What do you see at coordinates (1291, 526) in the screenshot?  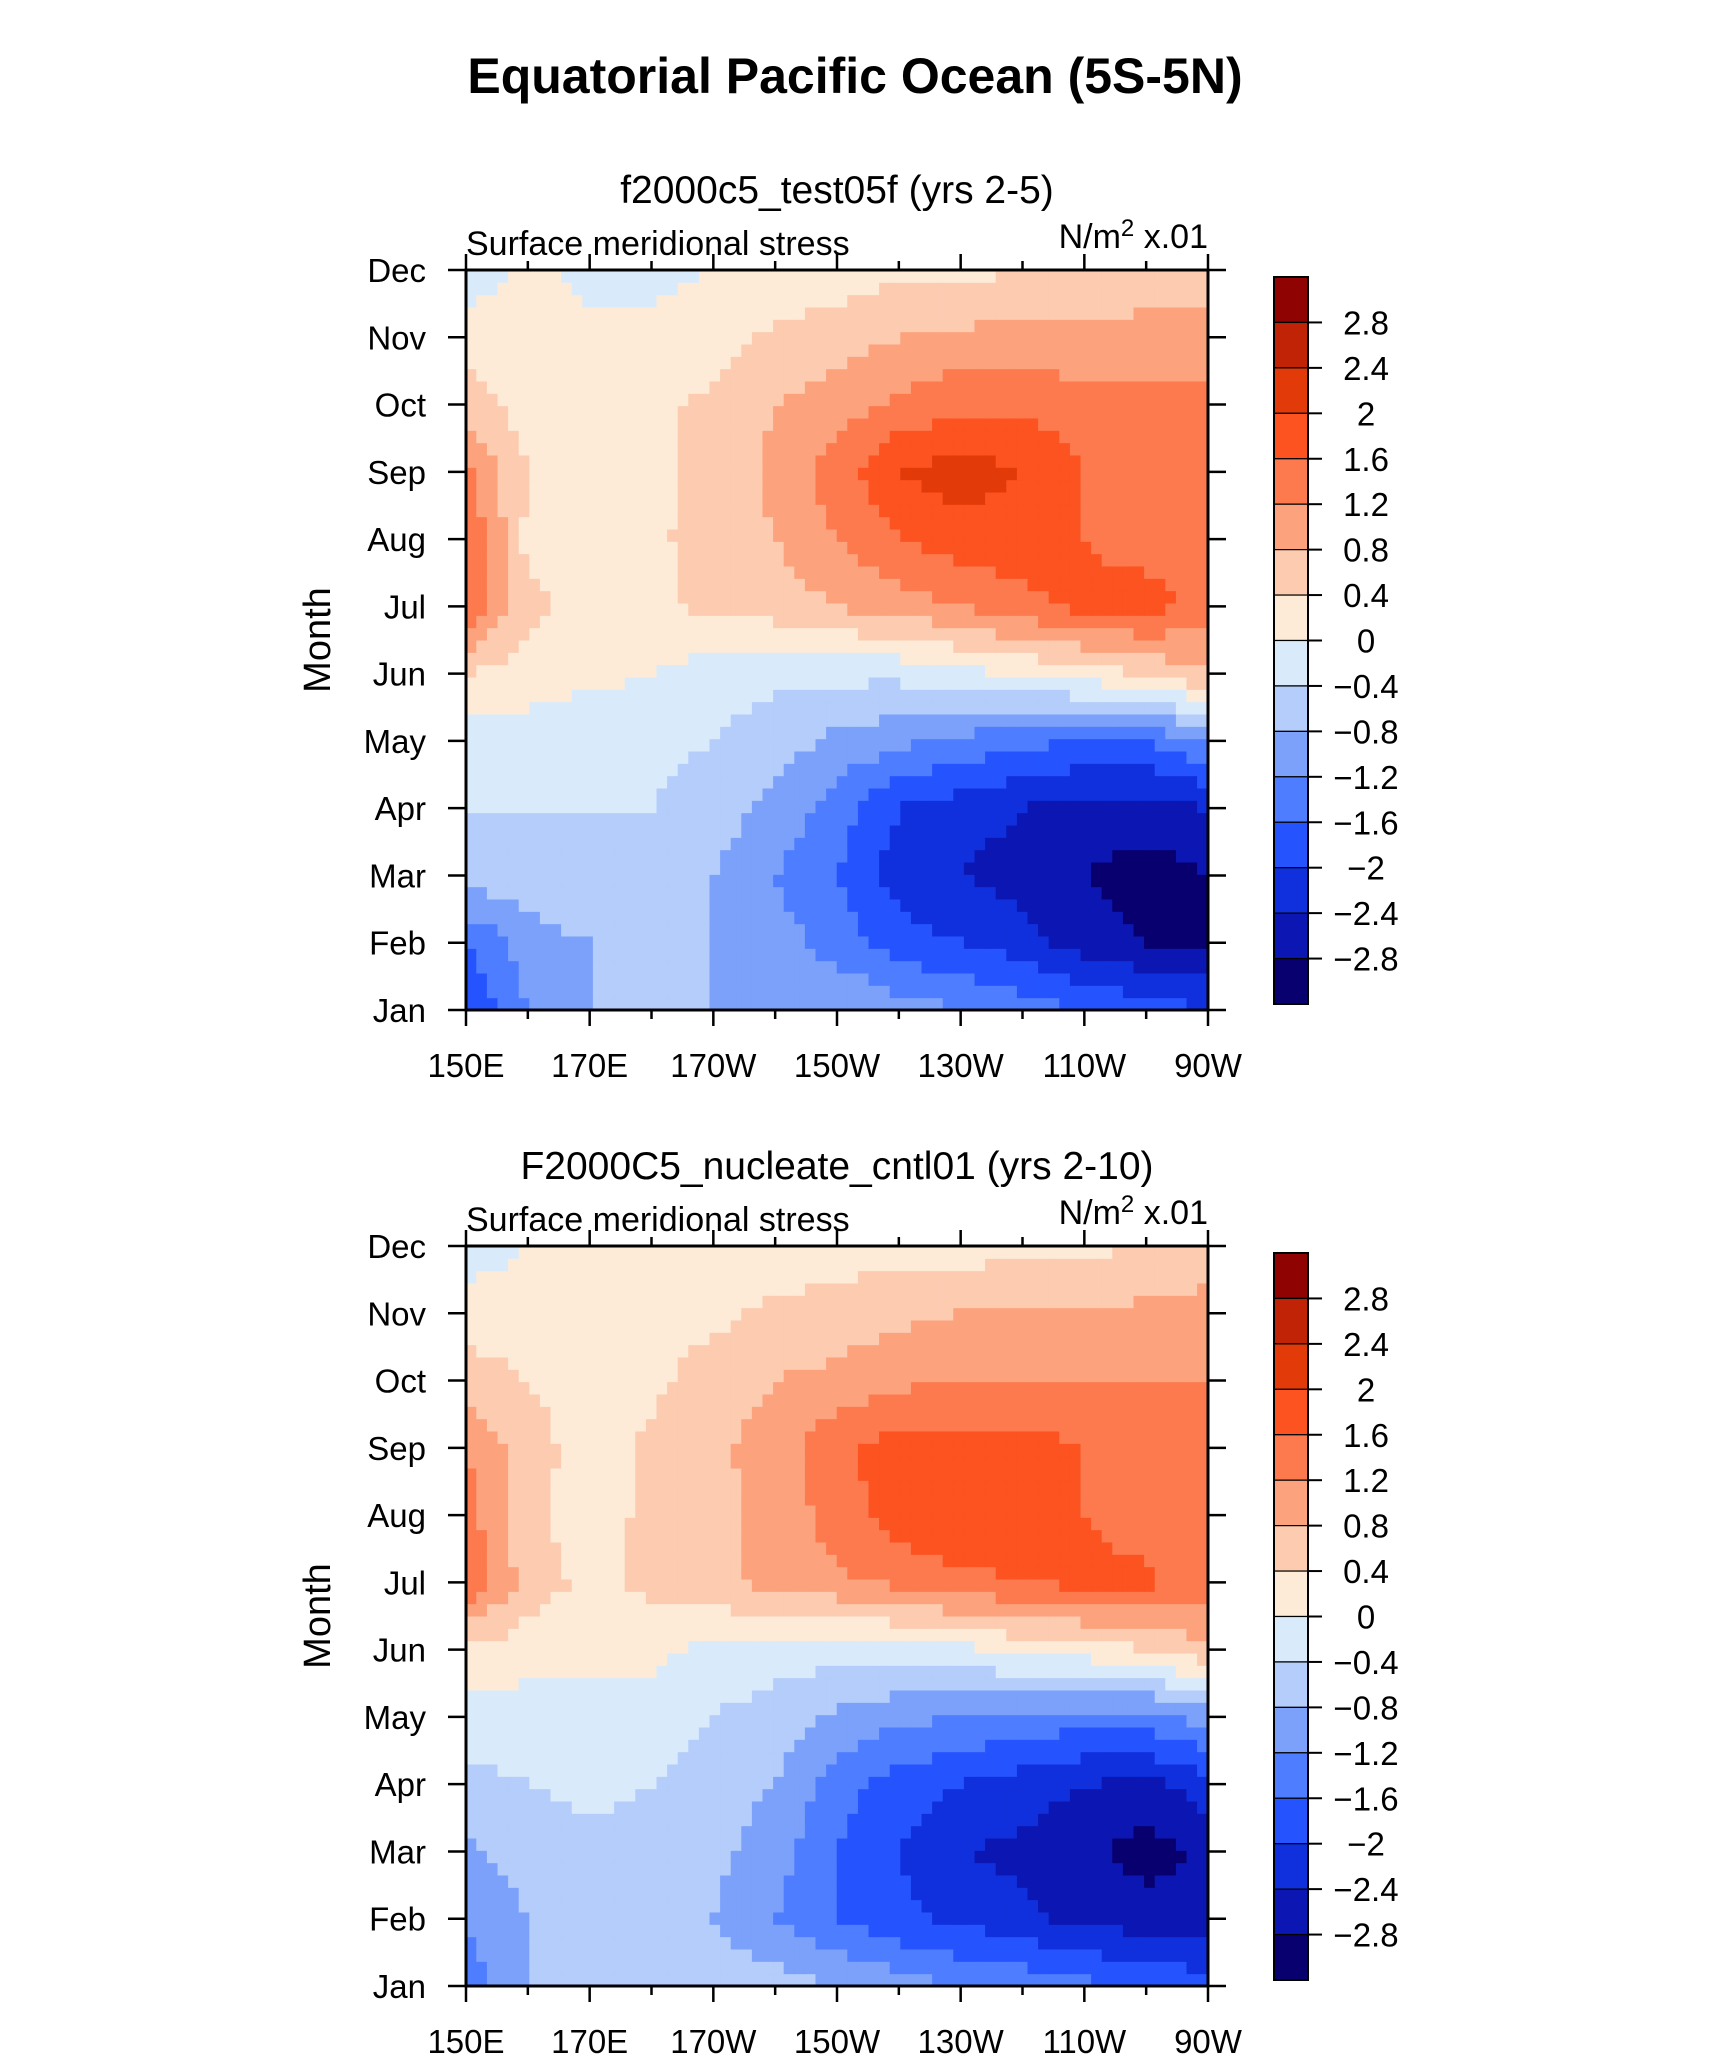 I see `colorbar-swatch` at bounding box center [1291, 526].